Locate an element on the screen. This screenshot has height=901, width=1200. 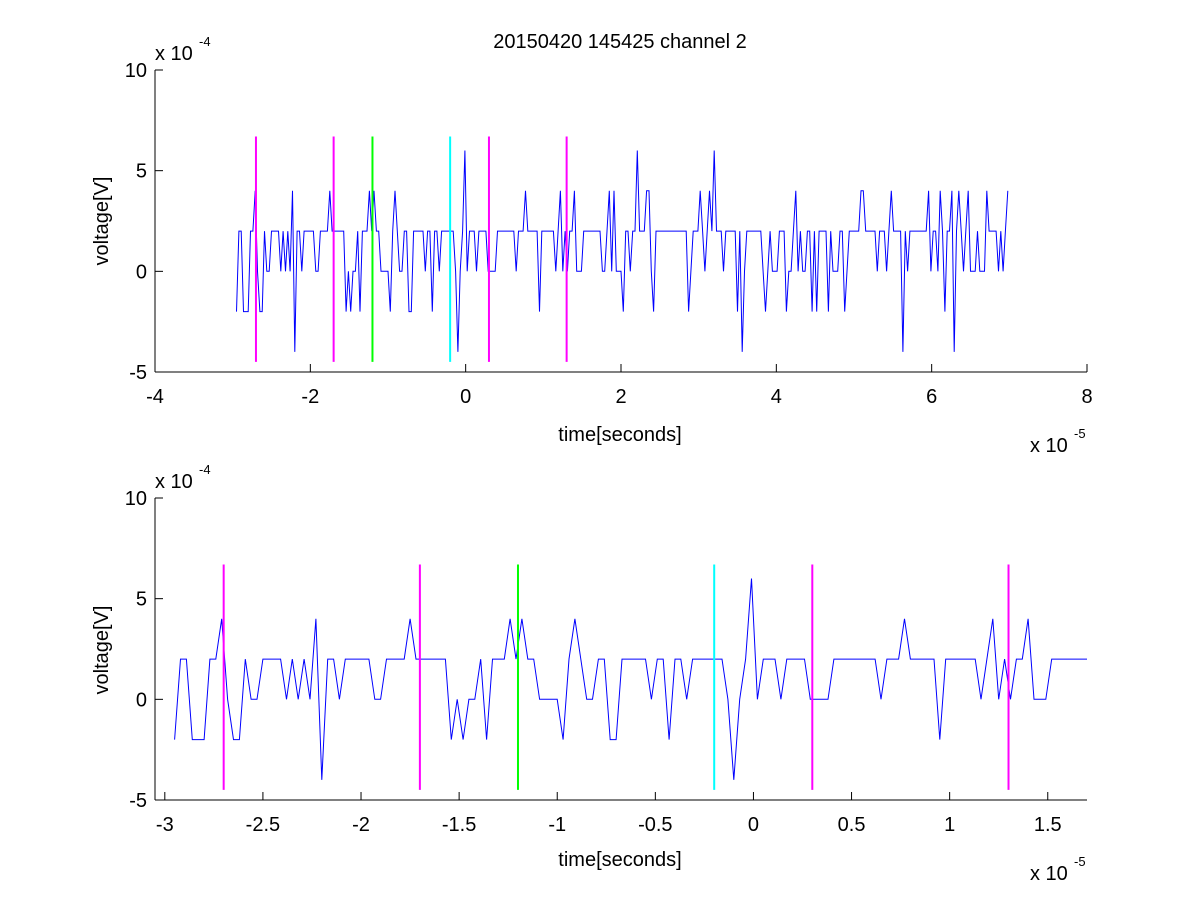
signal-trace is located at coordinates (622, 251).